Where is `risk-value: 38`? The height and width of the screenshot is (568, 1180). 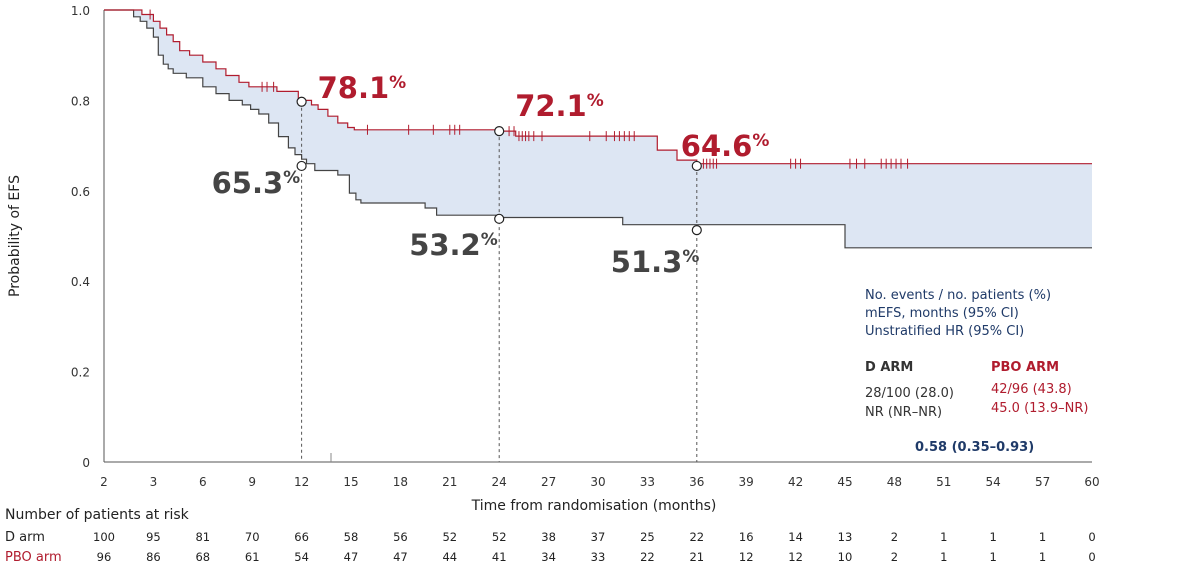 risk-value: 38 is located at coordinates (548, 537).